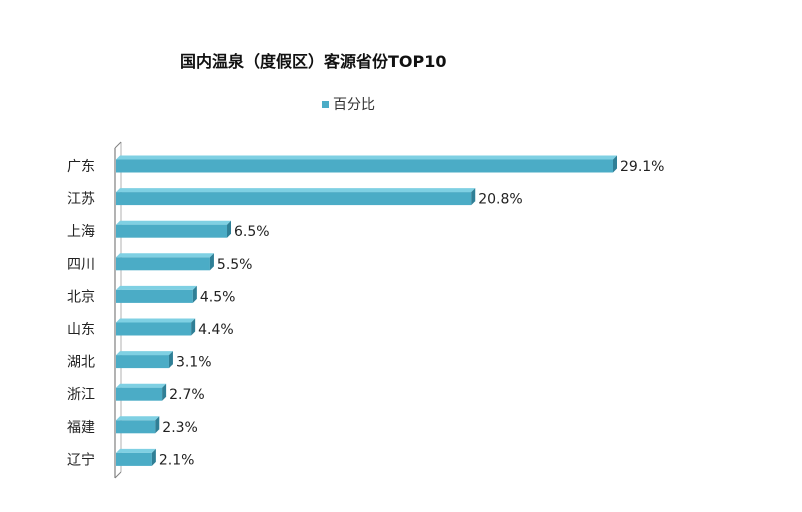 The image size is (802, 512). What do you see at coordinates (118, 145) in the screenshot?
I see `axis-top-edge` at bounding box center [118, 145].